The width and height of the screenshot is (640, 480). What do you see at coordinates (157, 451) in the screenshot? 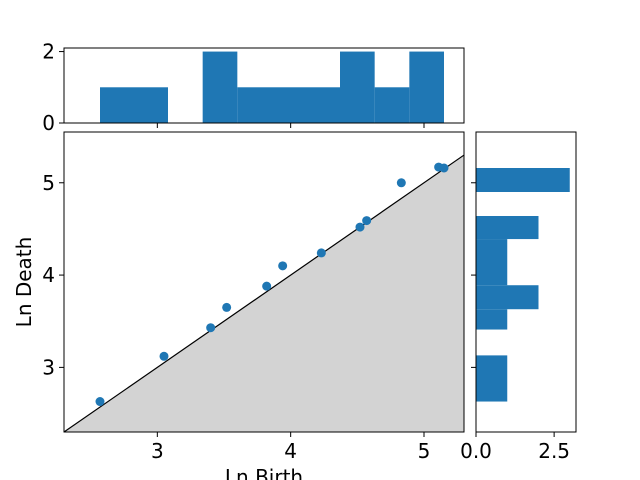
I see `x-tick-label: 3` at bounding box center [157, 451].